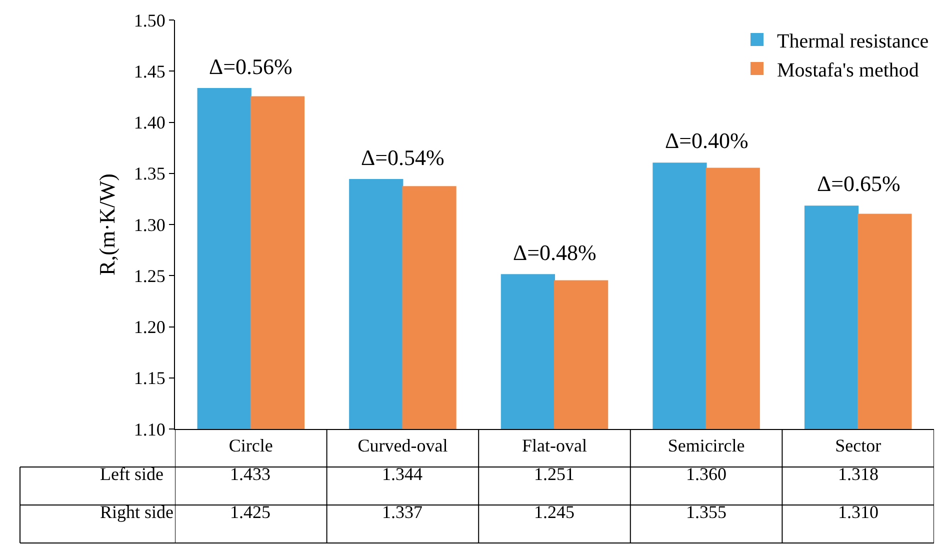 This screenshot has height=545, width=937. Describe the element at coordinates (403, 446) in the screenshot. I see `x-tick-label: Curved-oval` at that location.